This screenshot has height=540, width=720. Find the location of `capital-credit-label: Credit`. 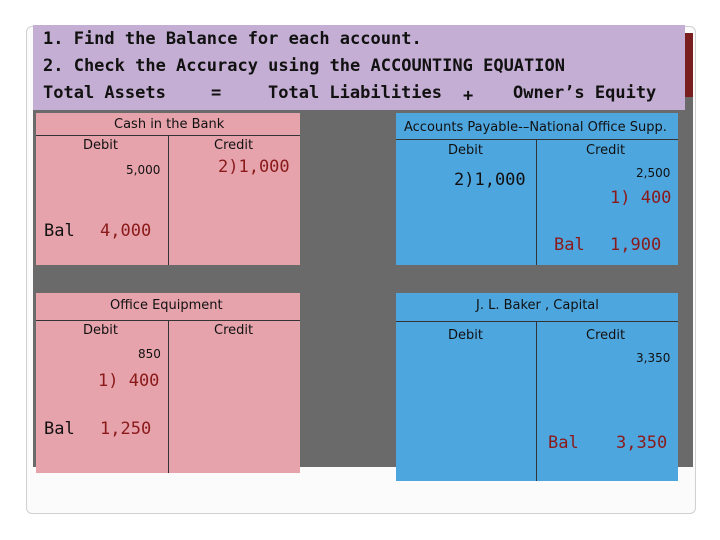

capital-credit-label: Credit is located at coordinates (606, 335).